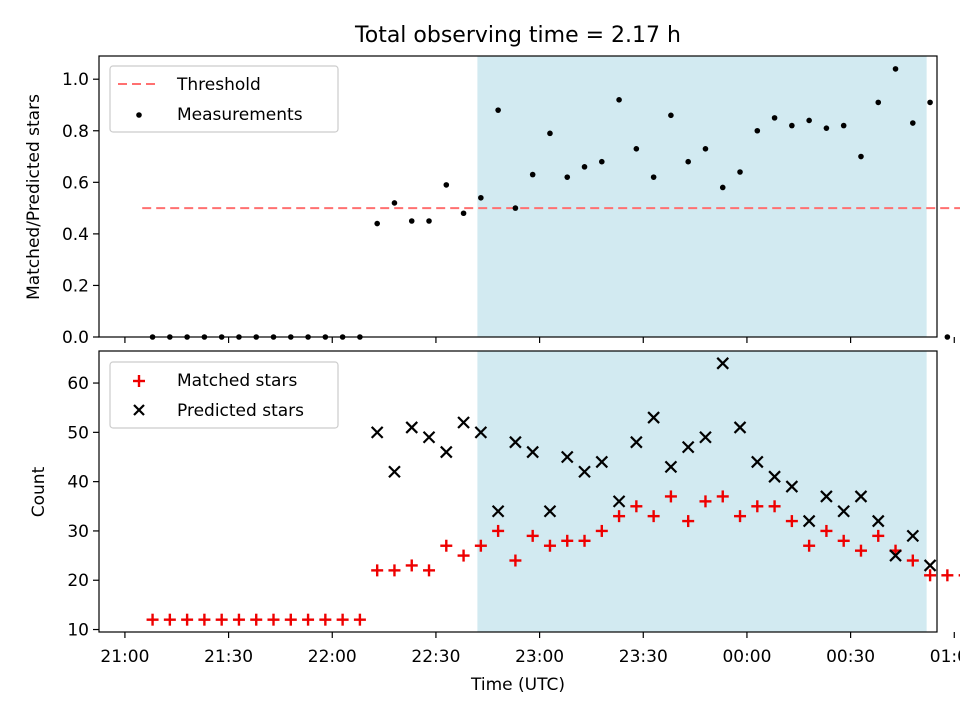 The width and height of the screenshot is (960, 720). I want to click on figure-title: Total observing time = 2.17 h, so click(517, 35).